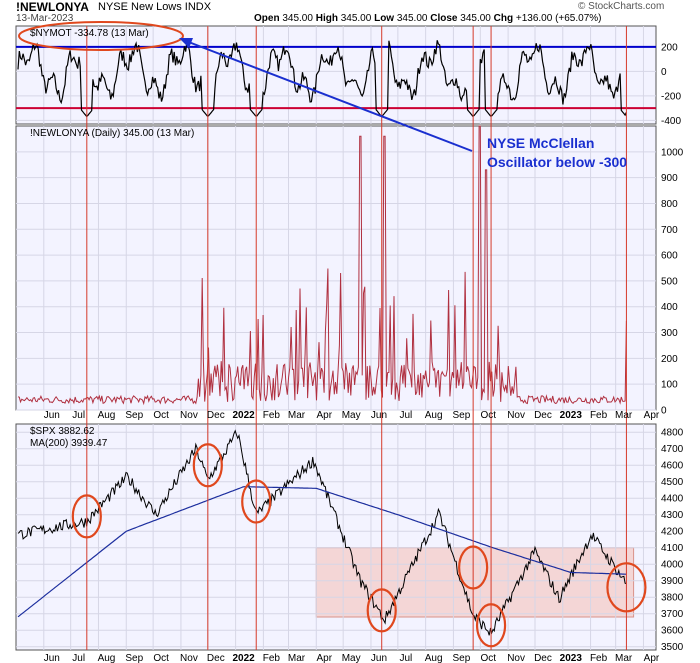 This screenshot has height=663, width=700. What do you see at coordinates (412, 18) in the screenshot?
I see `low-value: 345.00` at bounding box center [412, 18].